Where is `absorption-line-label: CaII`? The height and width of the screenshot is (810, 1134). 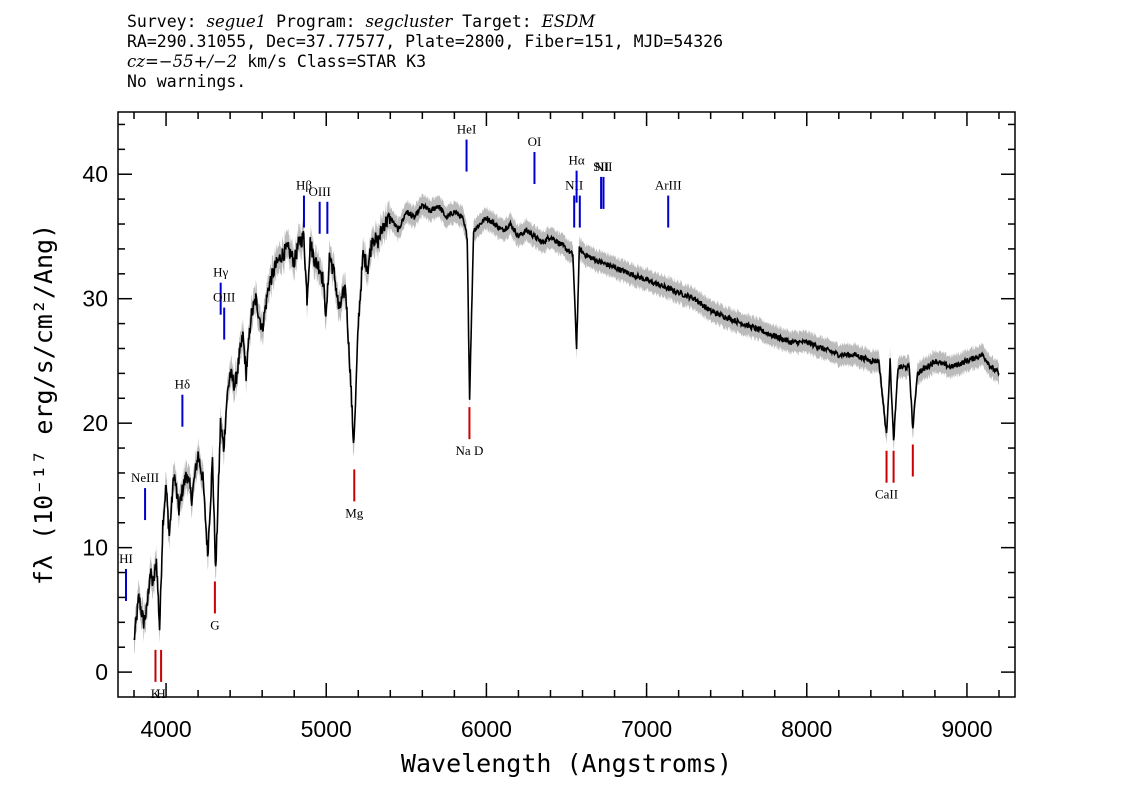
absorption-line-label: CaII is located at coordinates (886, 494).